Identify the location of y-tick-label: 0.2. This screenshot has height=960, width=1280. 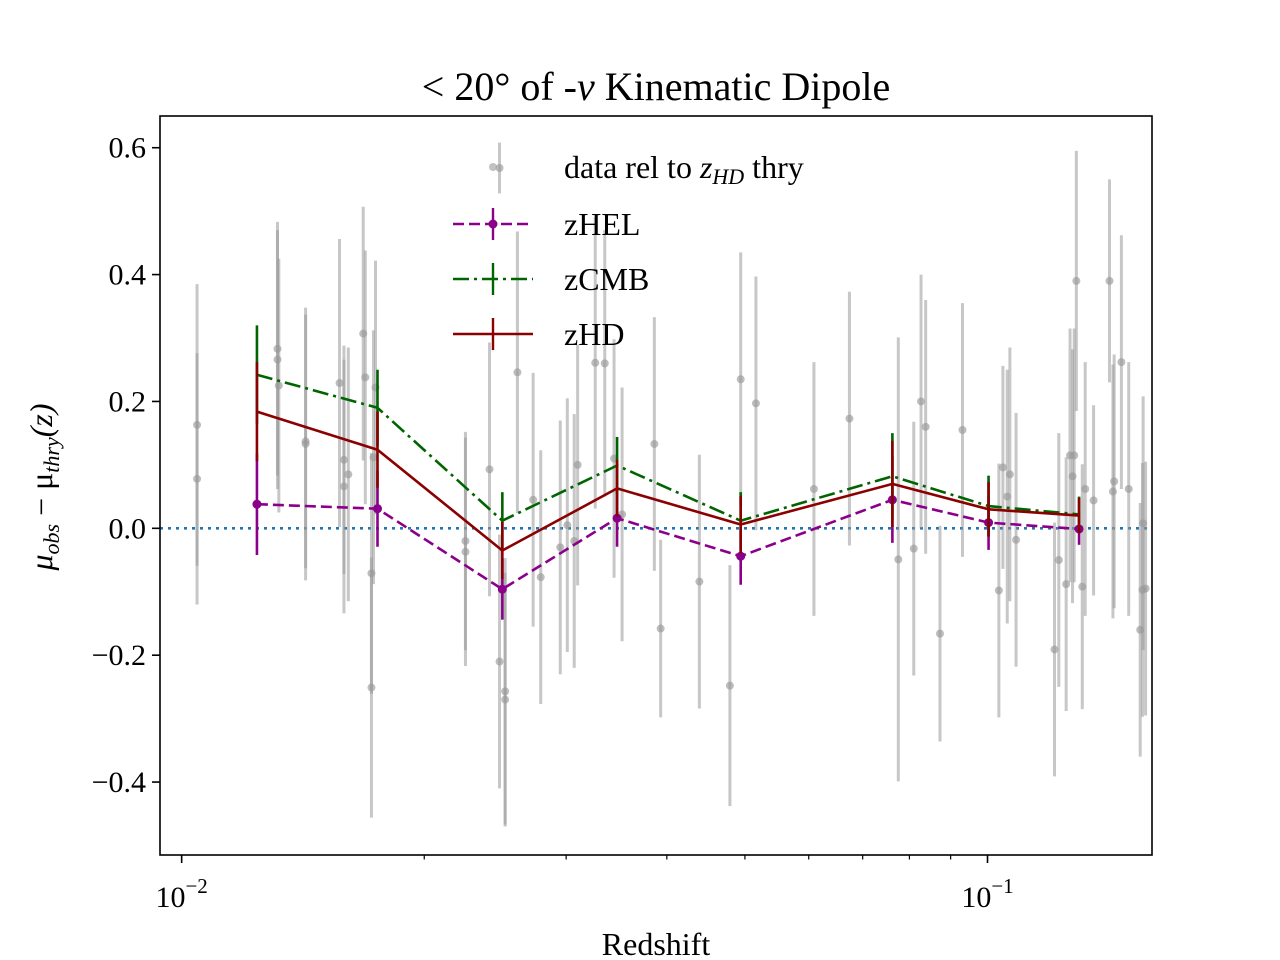
(128, 401).